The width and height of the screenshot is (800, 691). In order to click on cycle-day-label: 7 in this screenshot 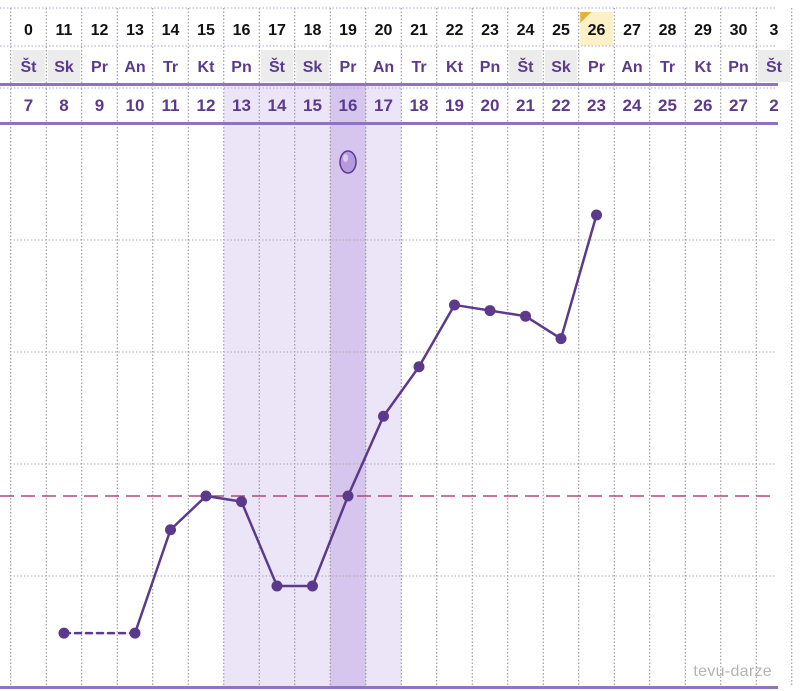, I will do `click(28, 105)`.